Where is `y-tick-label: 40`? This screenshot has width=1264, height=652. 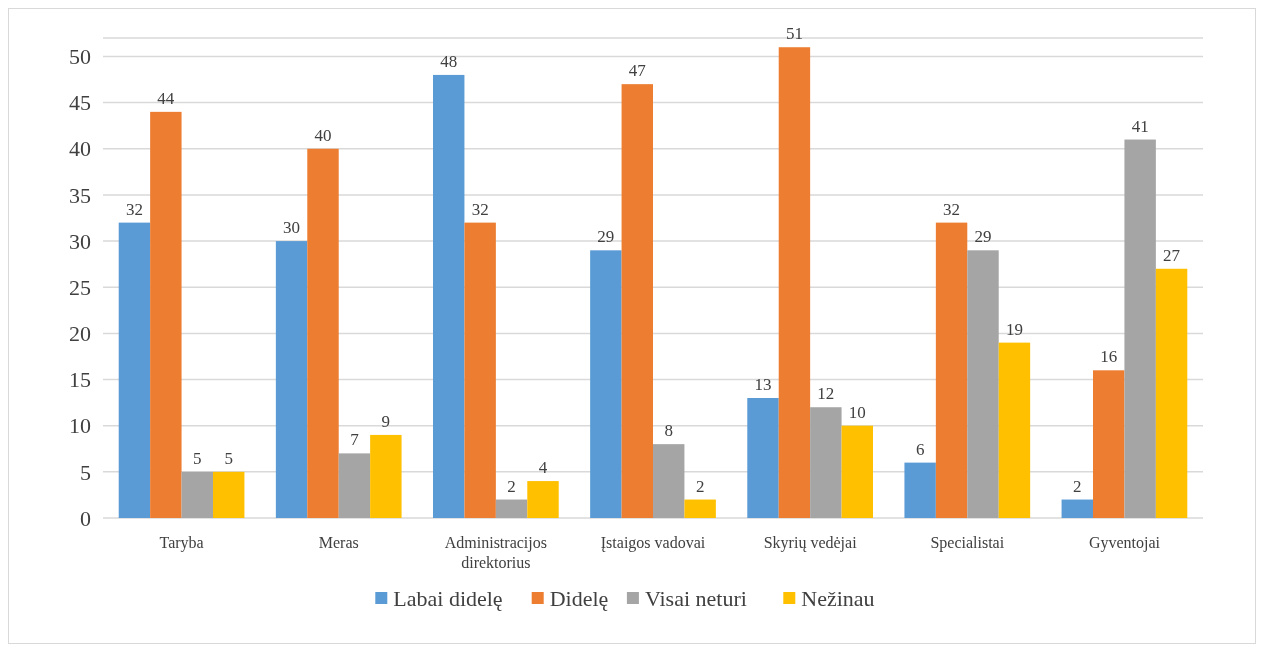
y-tick-label: 40 is located at coordinates (80, 149).